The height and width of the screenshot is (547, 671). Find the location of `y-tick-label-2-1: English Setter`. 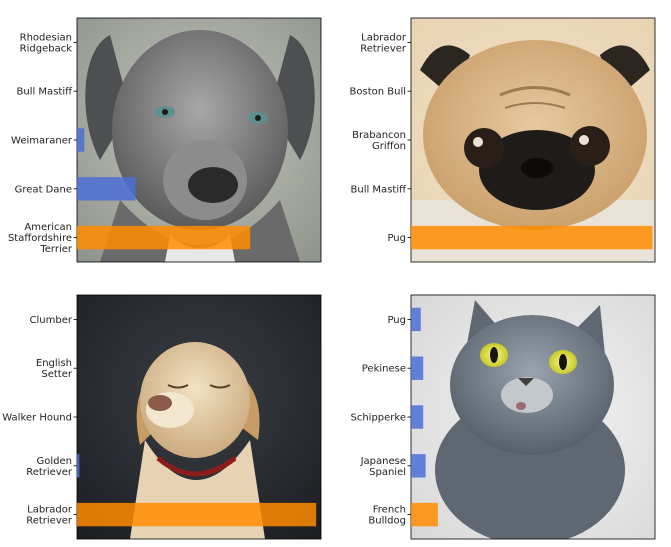

y-tick-label-2-1: English Setter is located at coordinates (54, 369).